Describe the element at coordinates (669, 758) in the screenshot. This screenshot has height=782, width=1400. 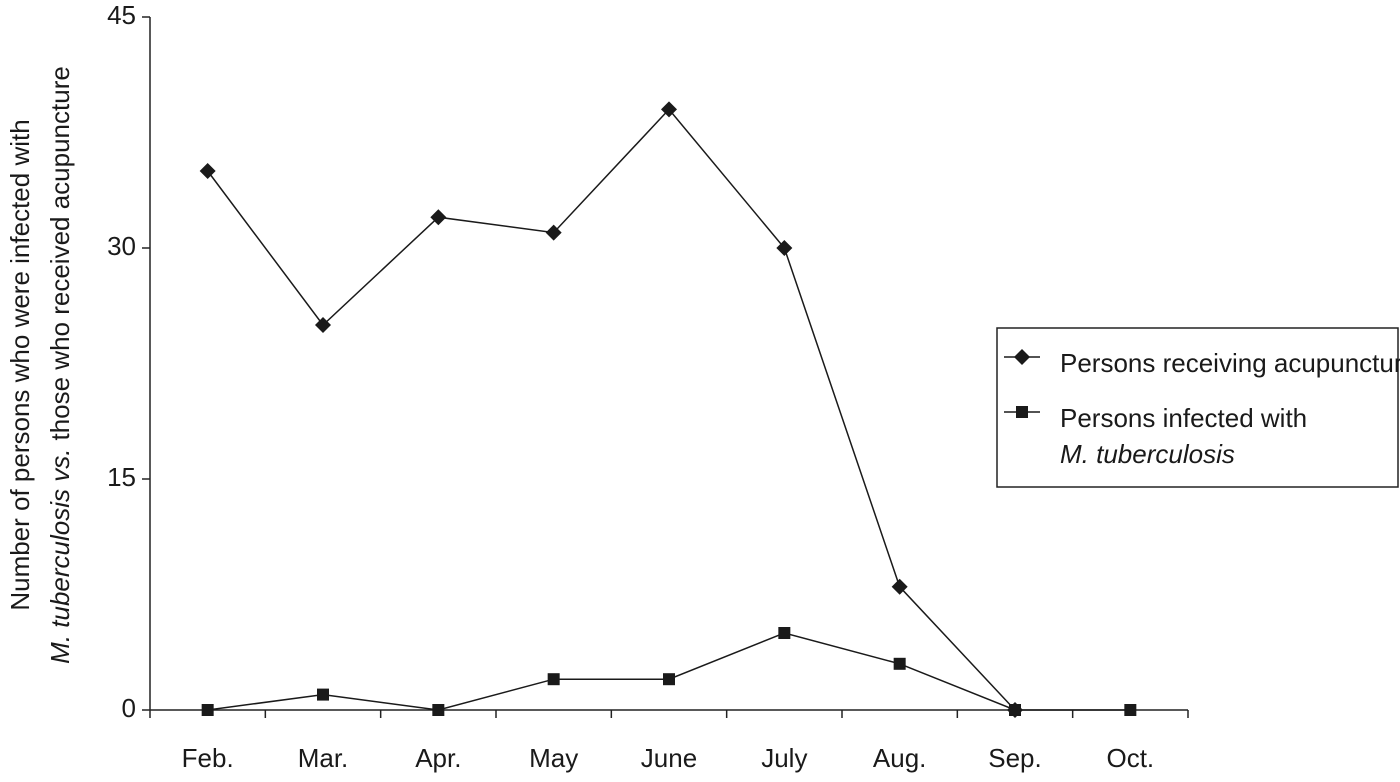
I see `x-tick-label: June` at that location.